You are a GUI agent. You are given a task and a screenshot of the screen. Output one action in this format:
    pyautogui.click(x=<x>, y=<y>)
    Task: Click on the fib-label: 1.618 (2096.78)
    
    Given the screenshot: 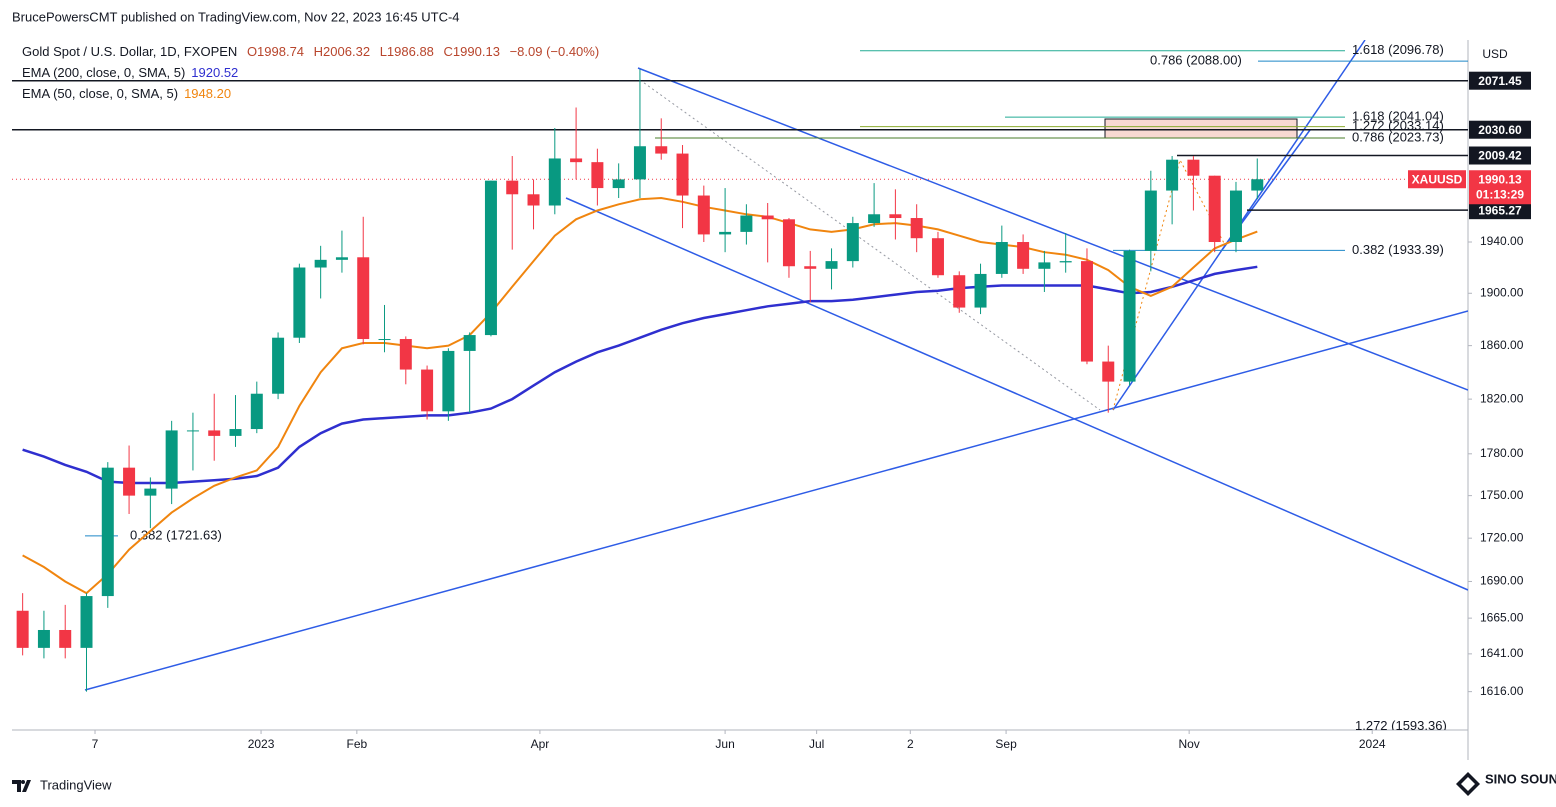 What is the action you would take?
    pyautogui.click(x=1398, y=49)
    